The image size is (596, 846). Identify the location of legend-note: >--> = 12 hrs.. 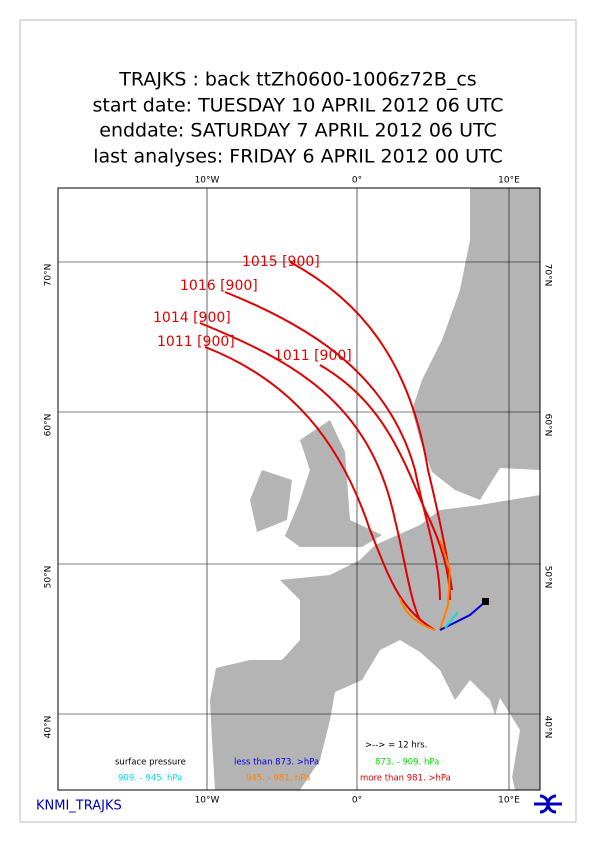
(396, 746).